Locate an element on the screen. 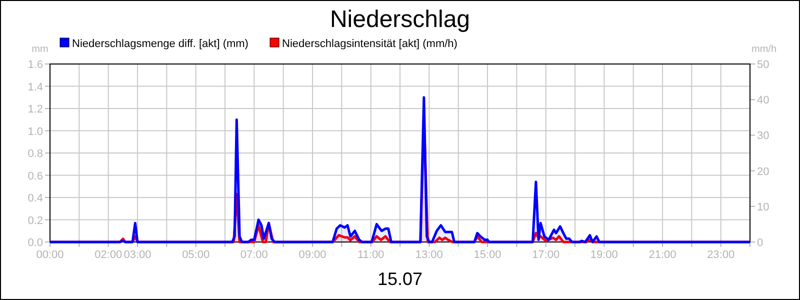 The width and height of the screenshot is (800, 300). x-tick-label: 03:00 is located at coordinates (138, 255).